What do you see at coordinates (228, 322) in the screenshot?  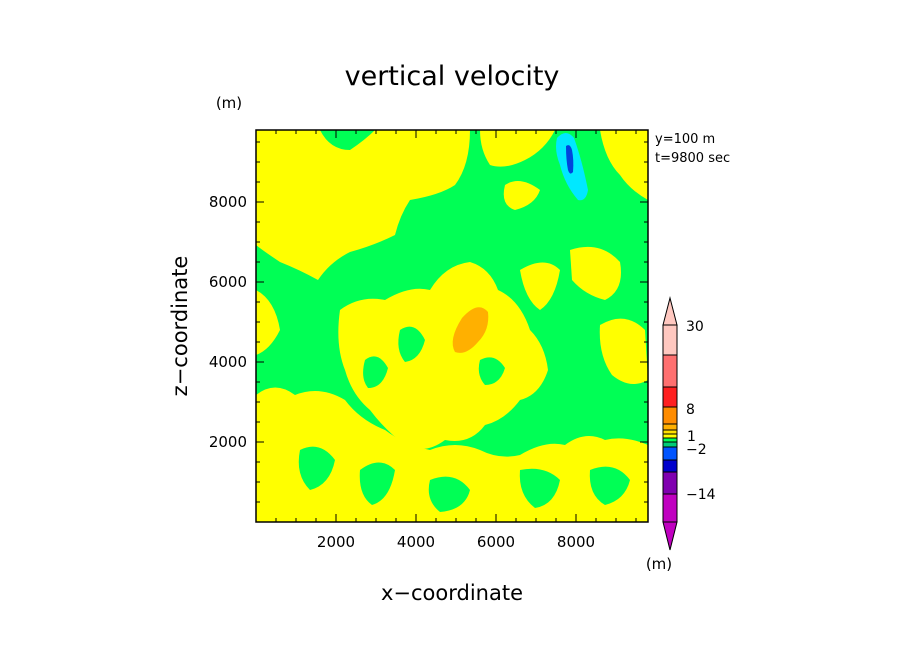 I see `y-tick-labels: 2000 4000 6000 8000` at bounding box center [228, 322].